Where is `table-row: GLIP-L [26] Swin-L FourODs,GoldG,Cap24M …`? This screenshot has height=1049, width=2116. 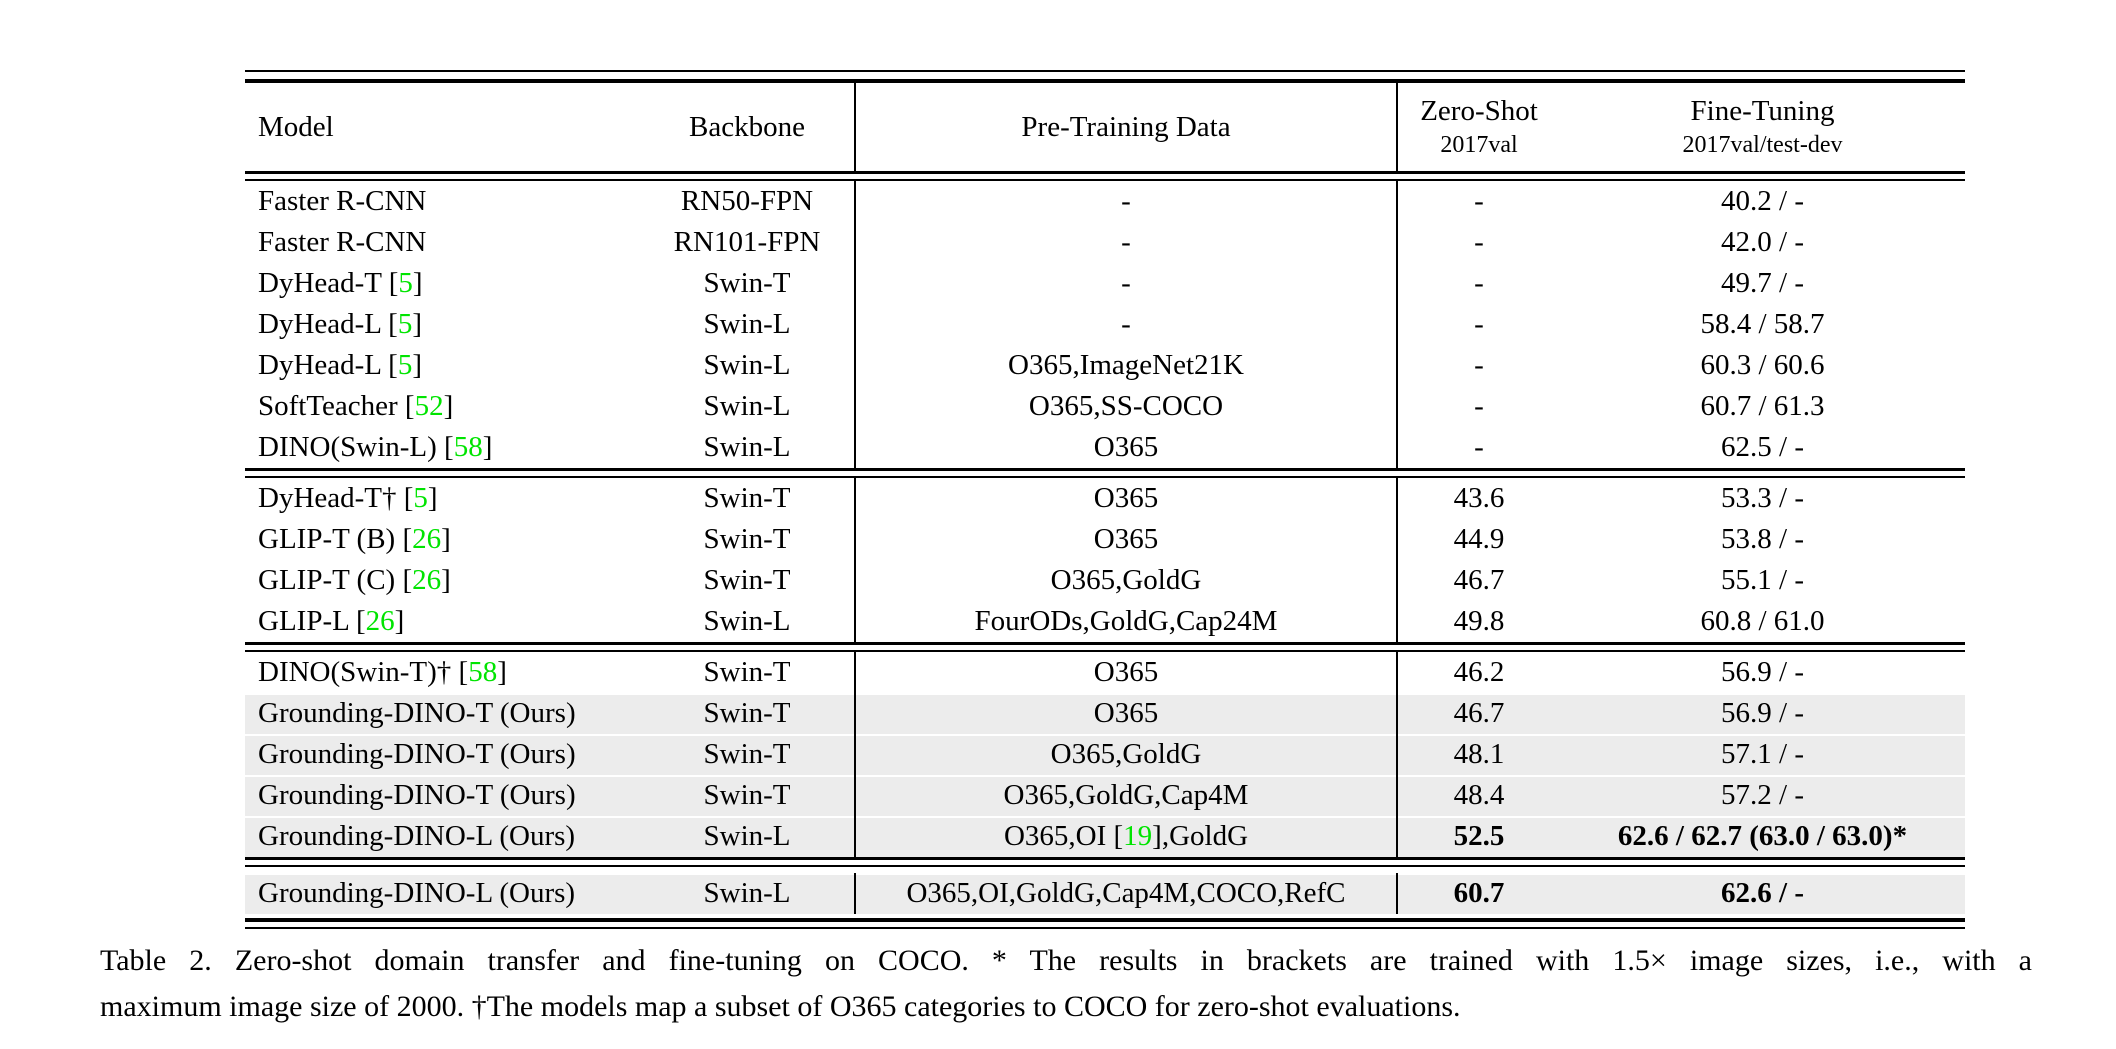 table-row: GLIP-L [26] Swin-L FourODs,GoldG,Cap24M … is located at coordinates (1105, 621).